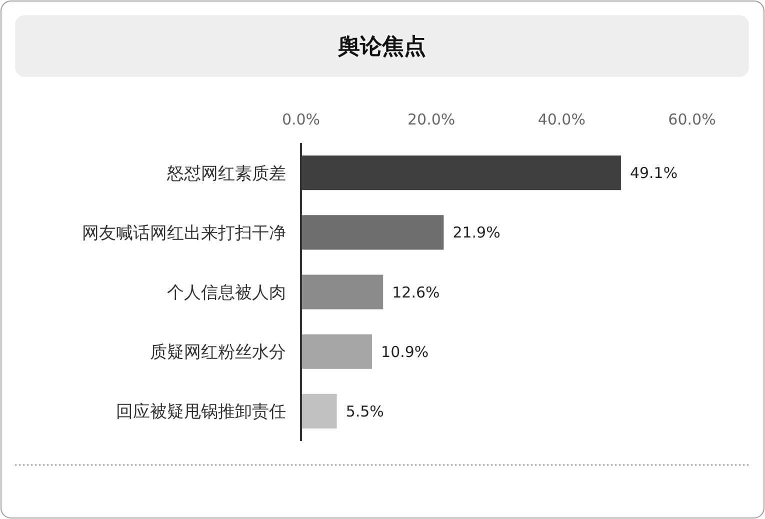 The width and height of the screenshot is (765, 519). What do you see at coordinates (692, 119) in the screenshot?
I see `x-tick-label: 60.0%` at bounding box center [692, 119].